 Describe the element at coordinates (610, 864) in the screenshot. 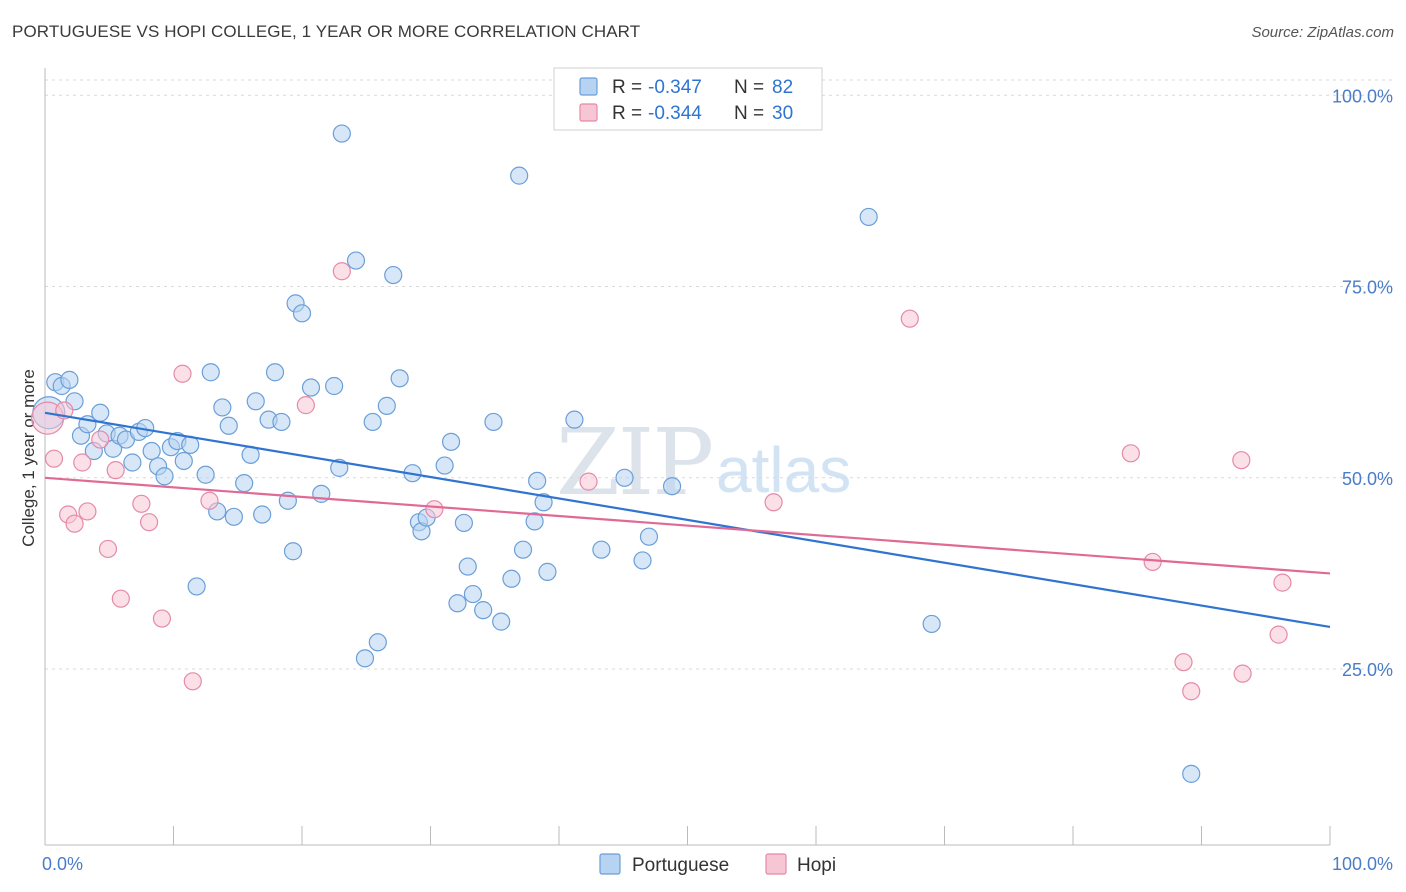

I see `legend-swatch-portuguese` at that location.